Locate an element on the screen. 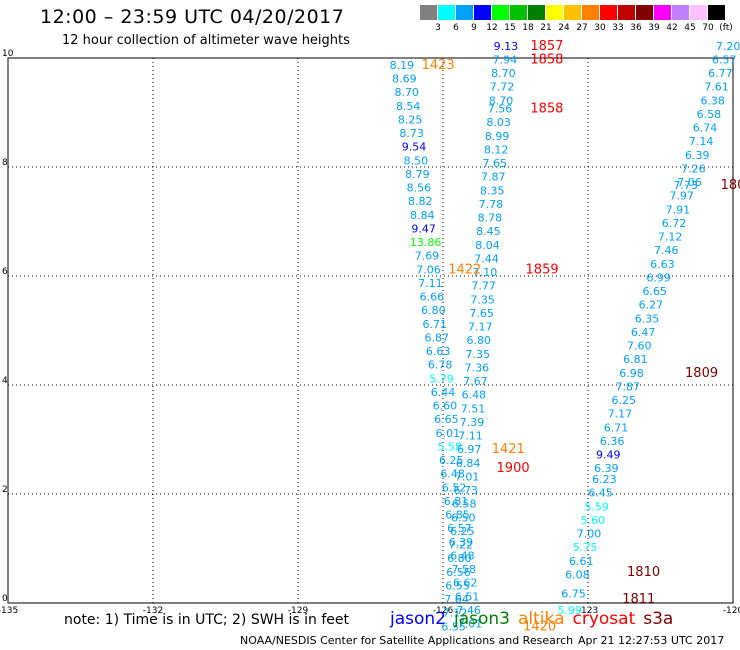 Image resolution: width=740 pixels, height=650 pixels. wave-height-value: 7.17 is located at coordinates (620, 414).